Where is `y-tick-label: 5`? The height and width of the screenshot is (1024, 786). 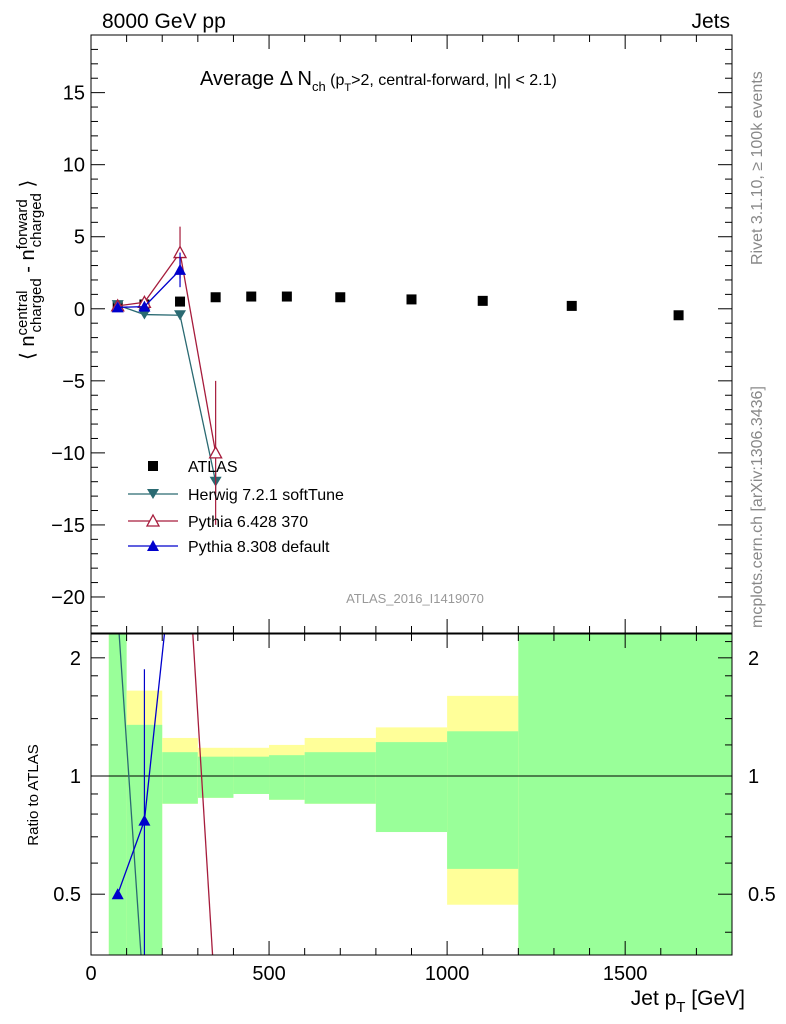 y-tick-label: 5 is located at coordinates (79, 238).